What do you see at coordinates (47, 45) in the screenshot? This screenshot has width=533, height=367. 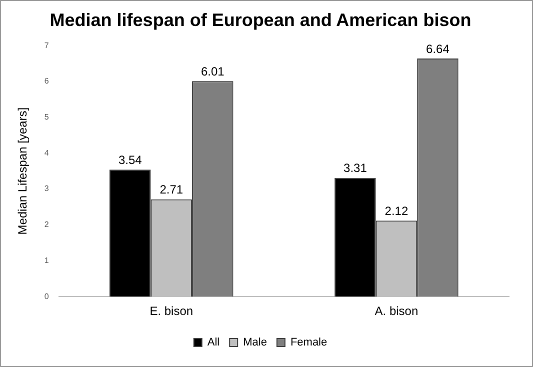 I see `y-tick-label: 7` at bounding box center [47, 45].